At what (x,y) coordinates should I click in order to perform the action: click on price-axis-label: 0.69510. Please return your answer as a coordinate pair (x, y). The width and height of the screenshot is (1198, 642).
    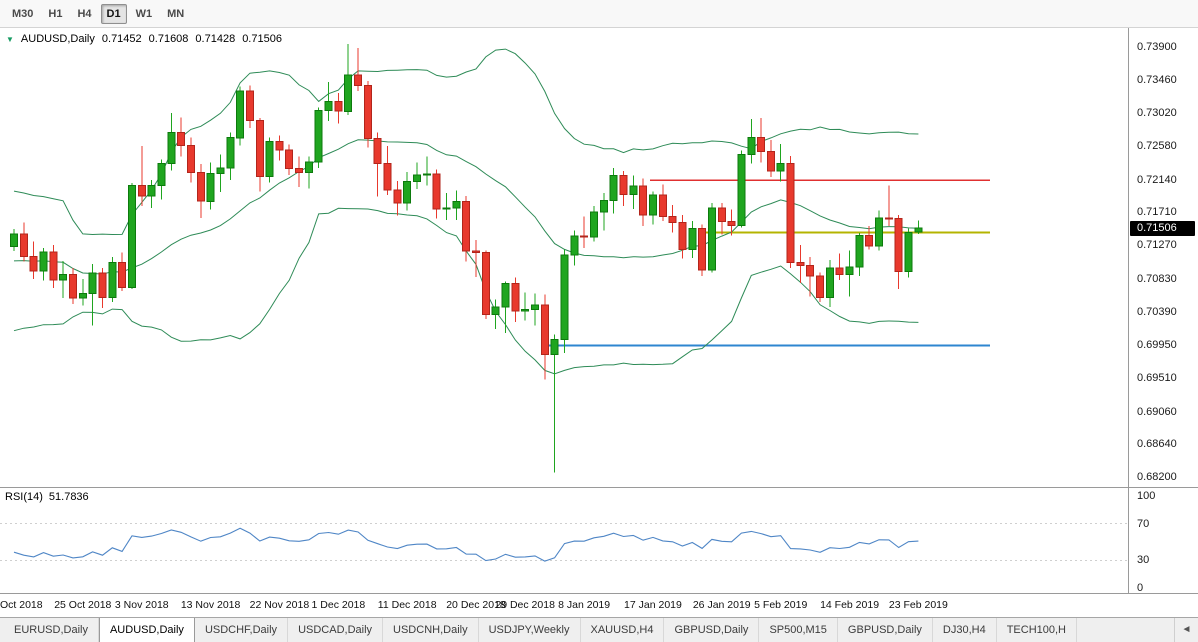
    Looking at the image, I should click on (1157, 378).